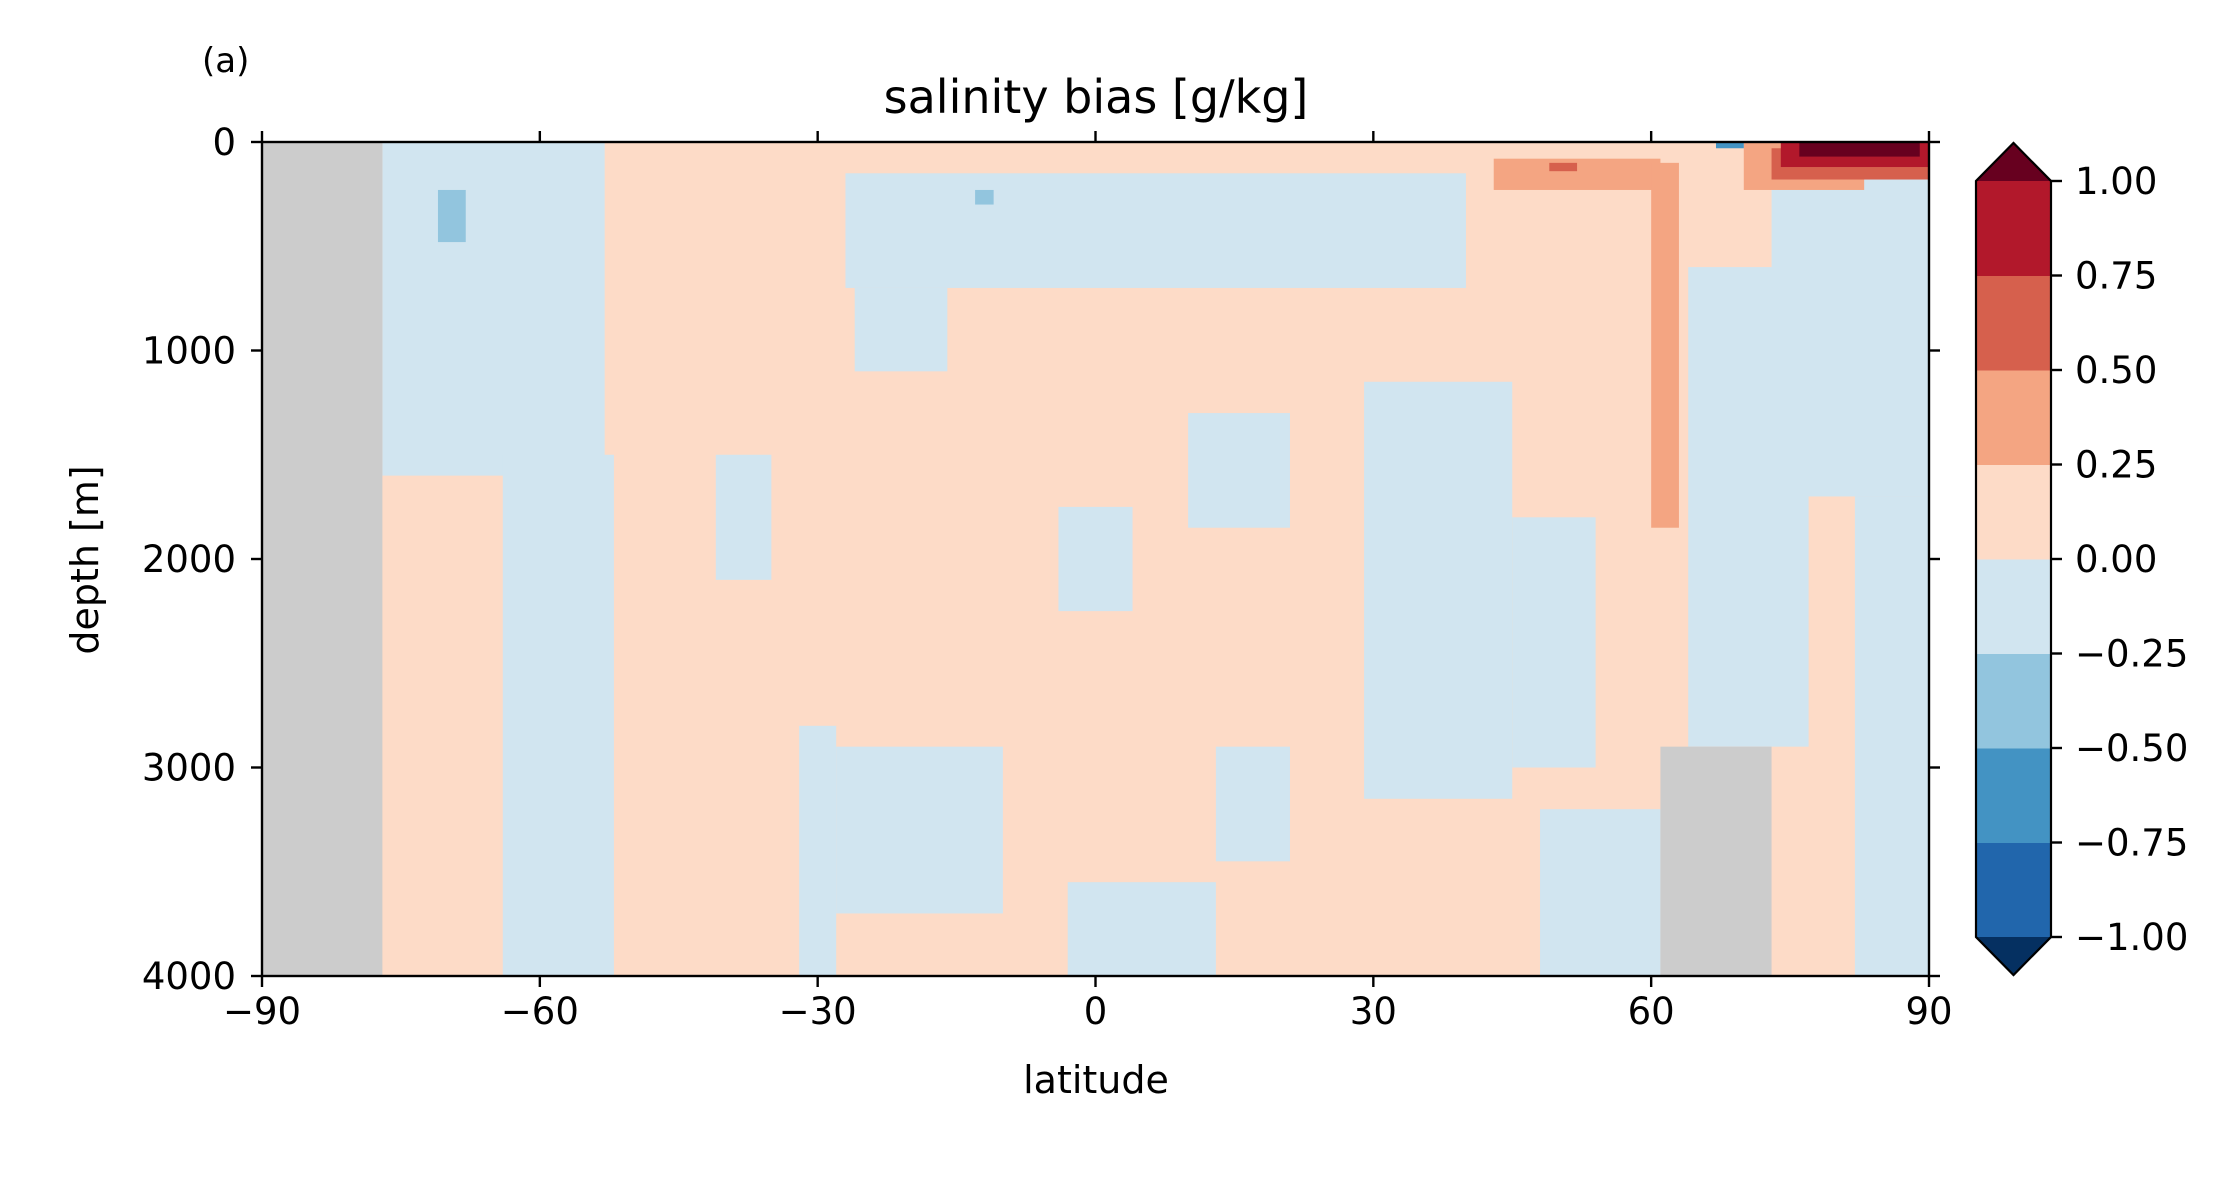 Image resolution: width=2225 pixels, height=1204 pixels. Describe the element at coordinates (2116, 181) in the screenshot. I see `colorbar-tick-label: 1.00` at that location.